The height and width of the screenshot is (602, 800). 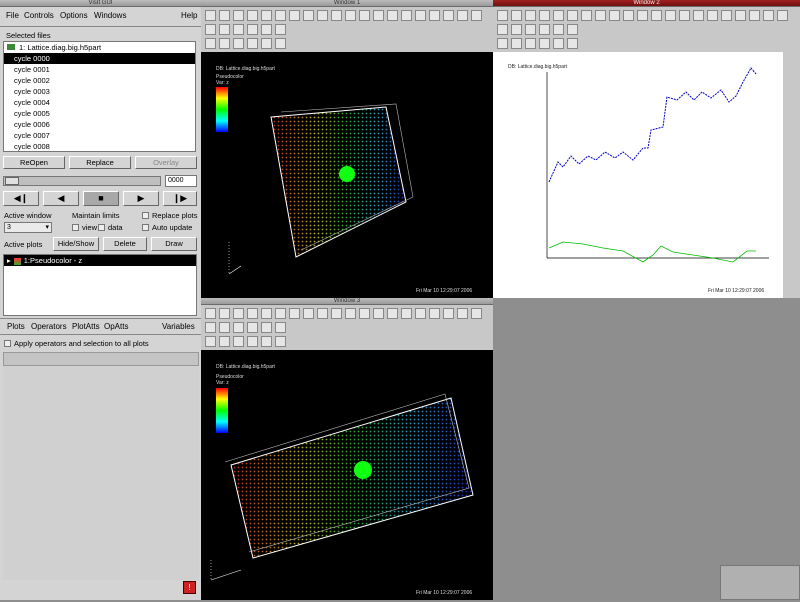 I want to click on menu-controls: Controls, so click(x=39, y=15).